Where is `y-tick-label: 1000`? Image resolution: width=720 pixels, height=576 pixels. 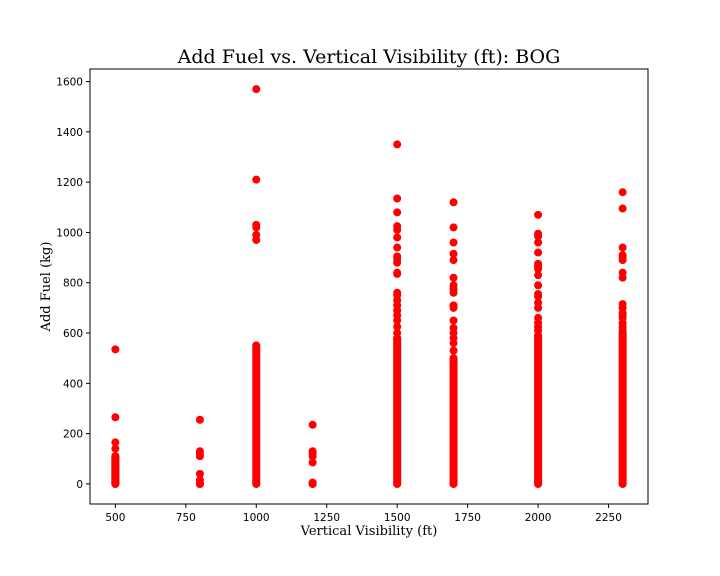 y-tick-label: 1000 is located at coordinates (69, 233).